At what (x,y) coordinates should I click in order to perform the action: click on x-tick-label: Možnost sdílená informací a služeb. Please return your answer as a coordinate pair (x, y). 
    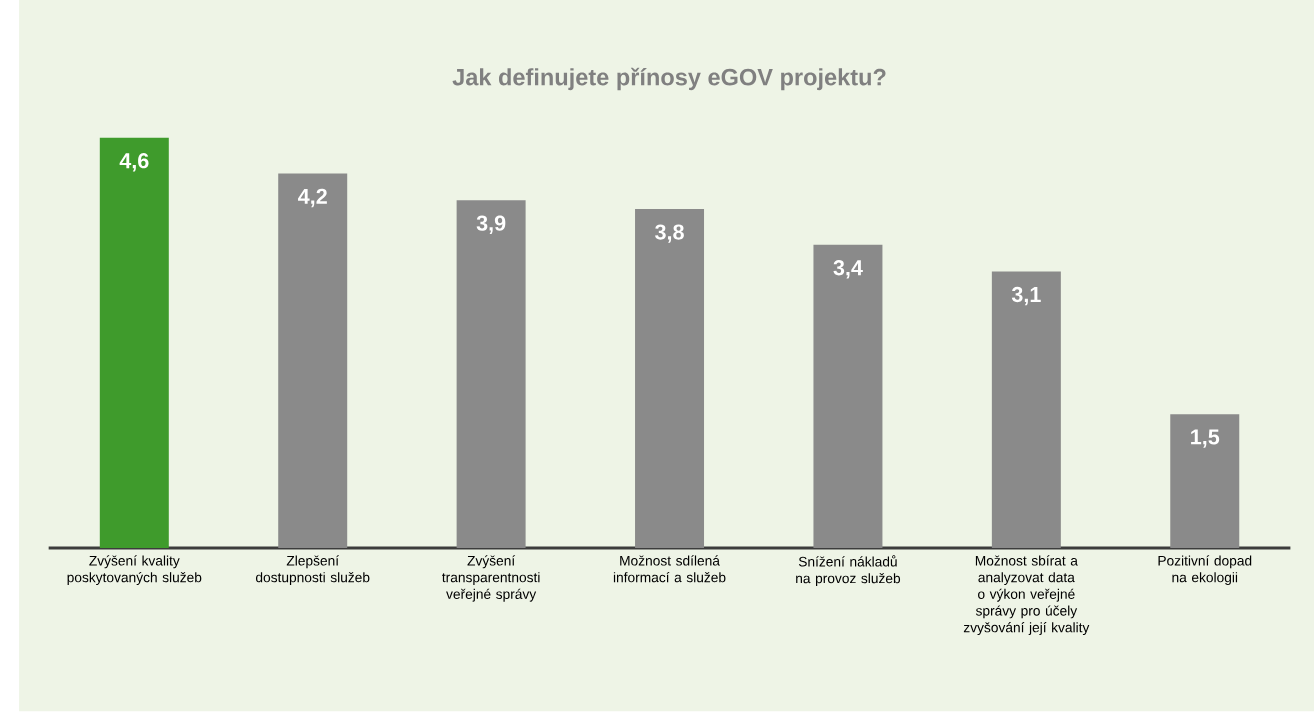
    Looking at the image, I should click on (669, 569).